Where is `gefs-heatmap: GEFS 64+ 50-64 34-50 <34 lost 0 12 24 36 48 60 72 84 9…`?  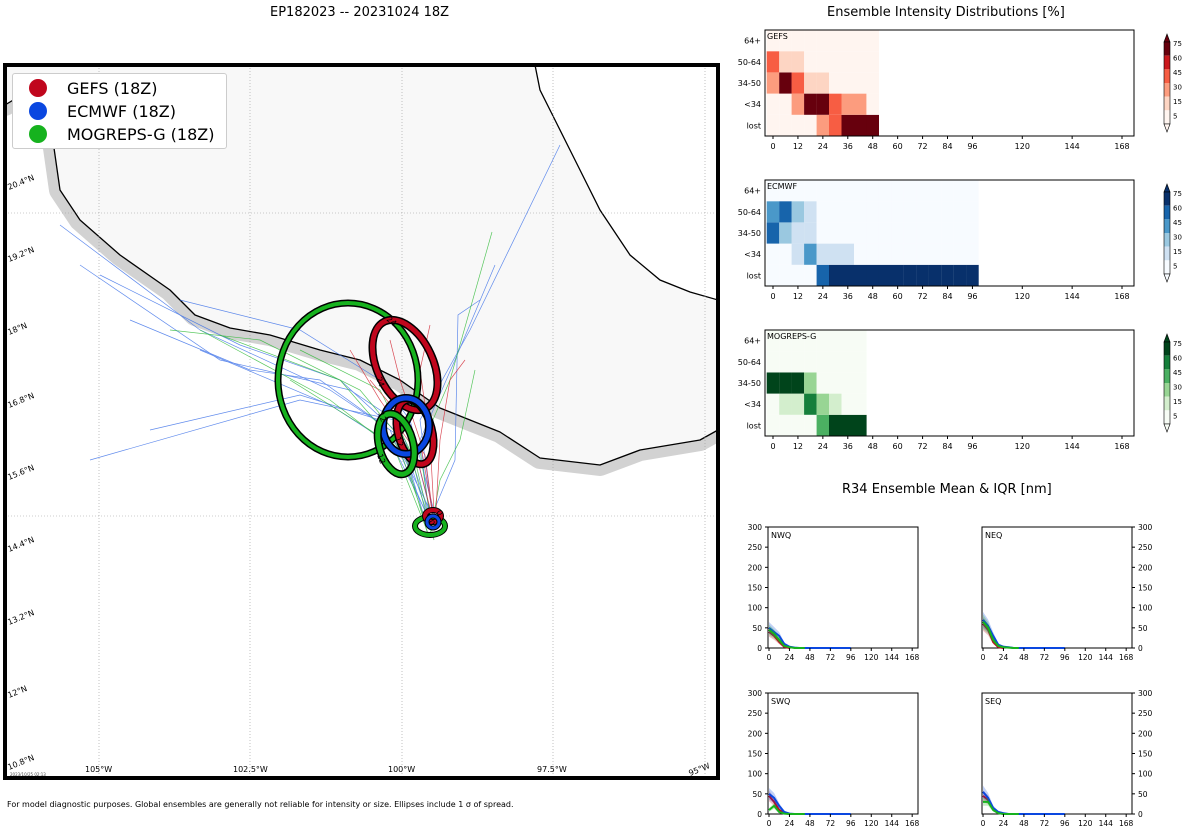
gefs-heatmap: GEFS 64+ 50-64 34-50 <34 lost 0 12 24 36 48 60 72 84 9… is located at coordinates (960, 90).